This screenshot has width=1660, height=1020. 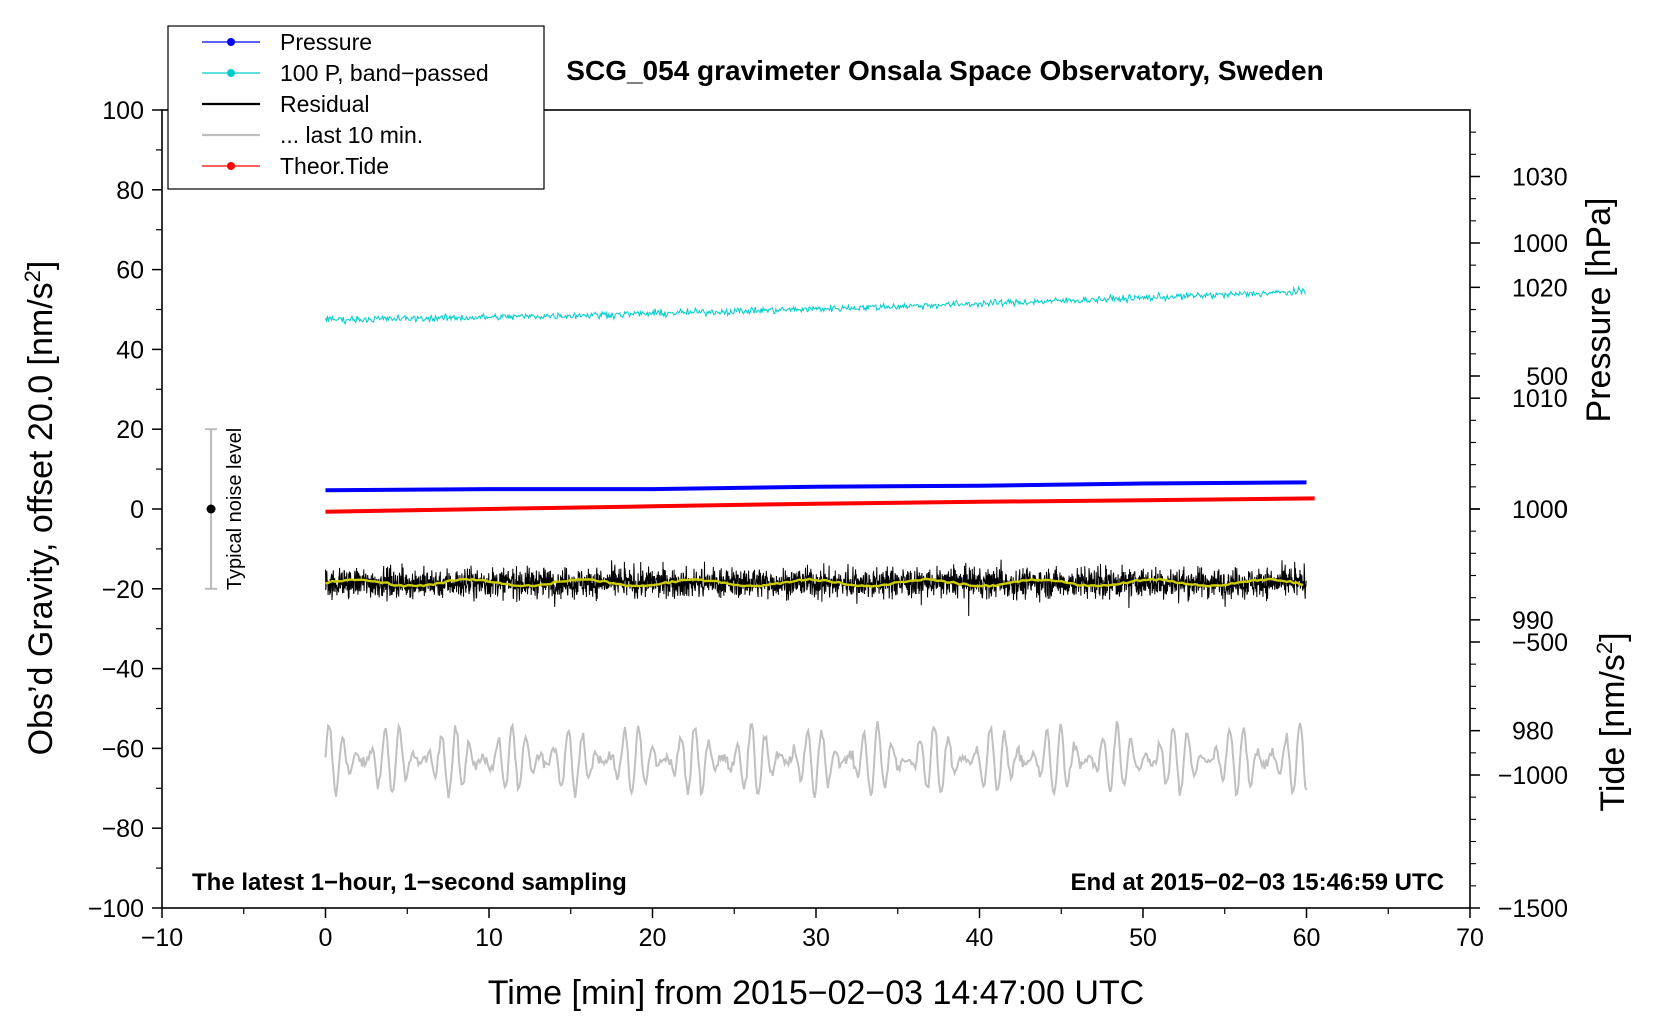 What do you see at coordinates (1599, 310) in the screenshot?
I see `pressure-axis-label: Pressure [hPa]` at bounding box center [1599, 310].